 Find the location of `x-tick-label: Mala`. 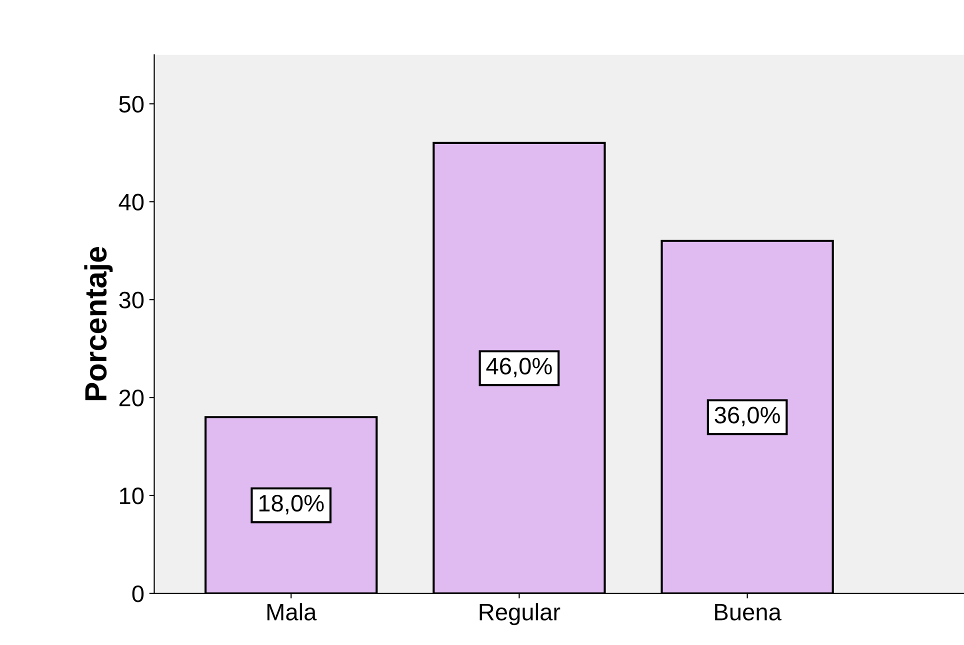

x-tick-label: Mala is located at coordinates (292, 611).